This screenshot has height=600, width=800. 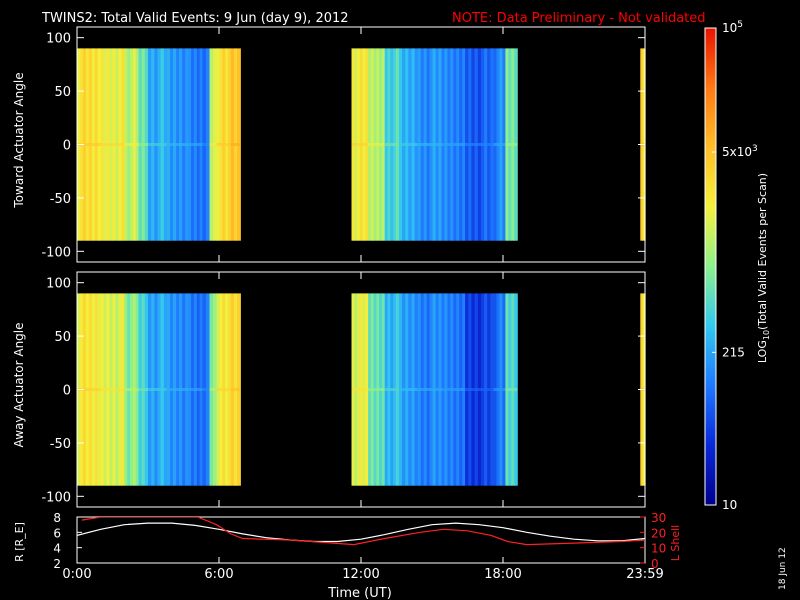 What do you see at coordinates (56, 252) in the screenshot?
I see `toward-ytick-label: -100` at bounding box center [56, 252].